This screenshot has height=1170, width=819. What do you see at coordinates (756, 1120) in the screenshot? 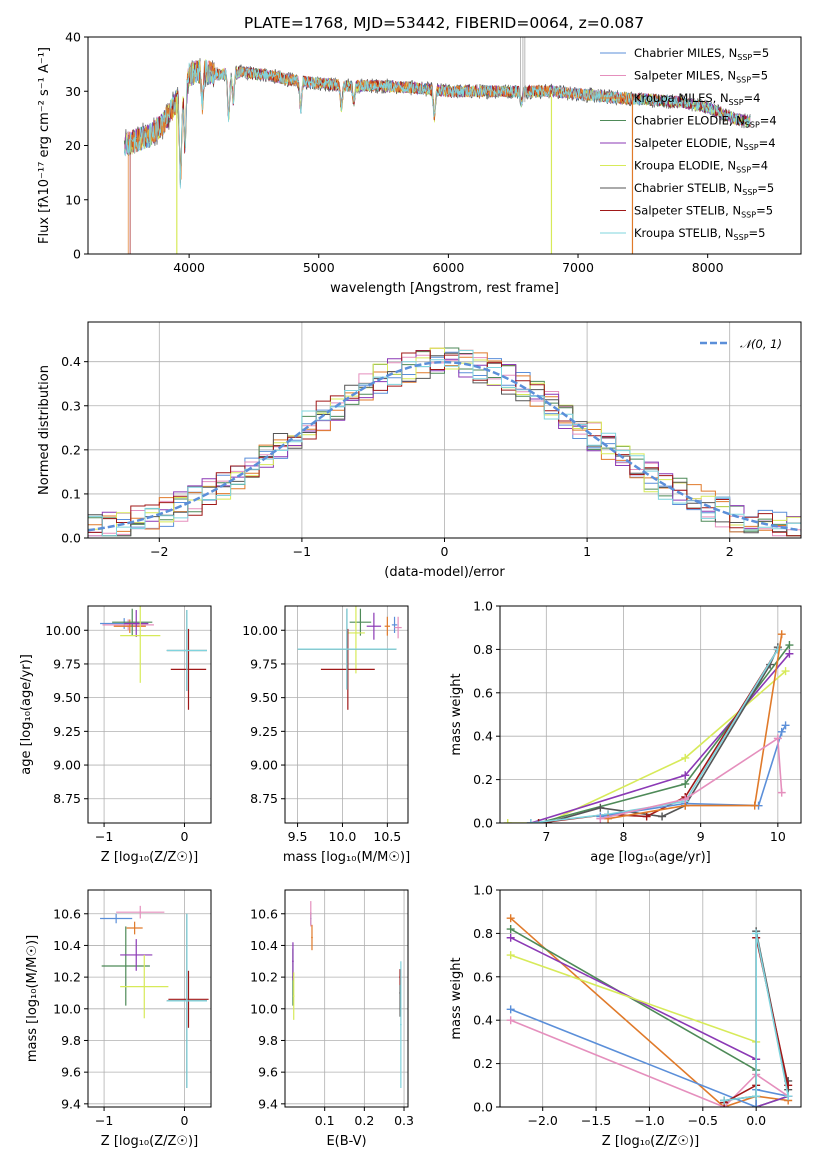
I see `x-tick-label: 0.0` at bounding box center [756, 1120].